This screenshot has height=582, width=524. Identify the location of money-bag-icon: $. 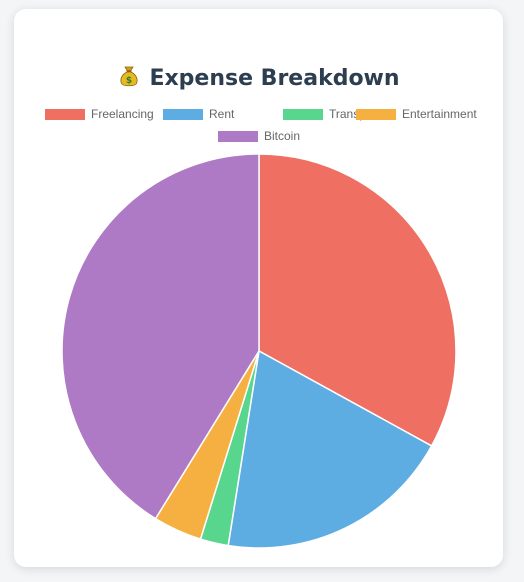
(129, 76).